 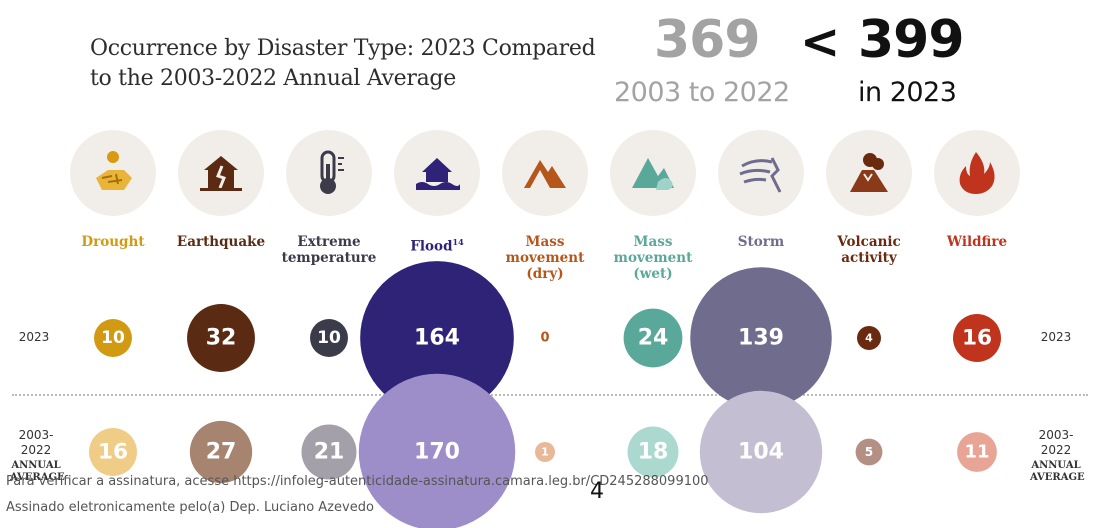 What do you see at coordinates (329, 242) in the screenshot?
I see `category-label-line: Extreme` at bounding box center [329, 242].